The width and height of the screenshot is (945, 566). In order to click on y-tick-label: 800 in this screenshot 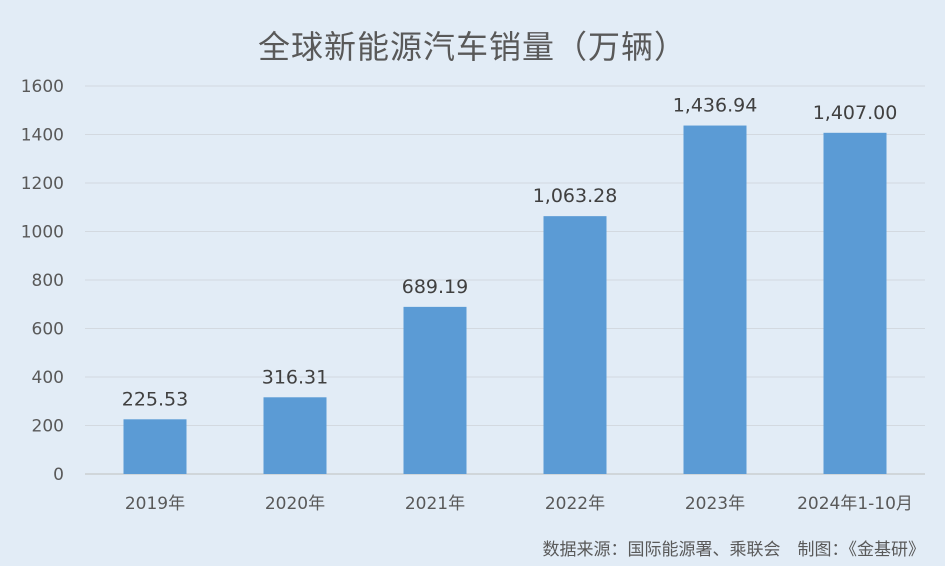, I will do `click(48, 281)`.